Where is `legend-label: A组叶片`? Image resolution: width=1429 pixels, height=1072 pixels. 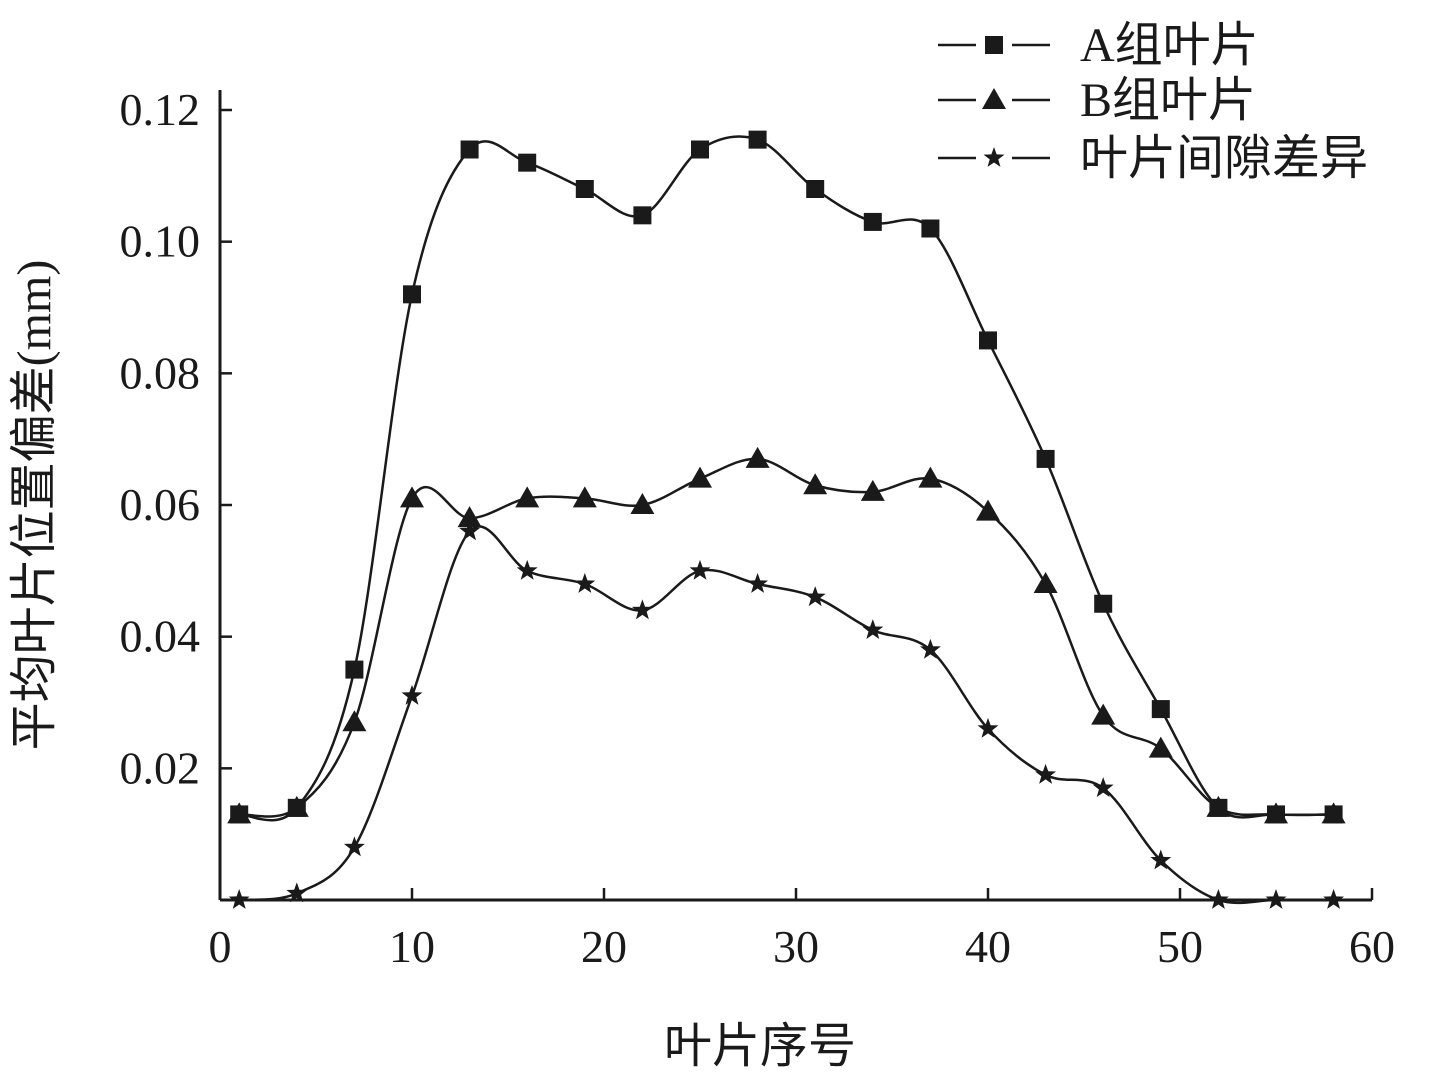 legend-label: A组叶片 is located at coordinates (1169, 45).